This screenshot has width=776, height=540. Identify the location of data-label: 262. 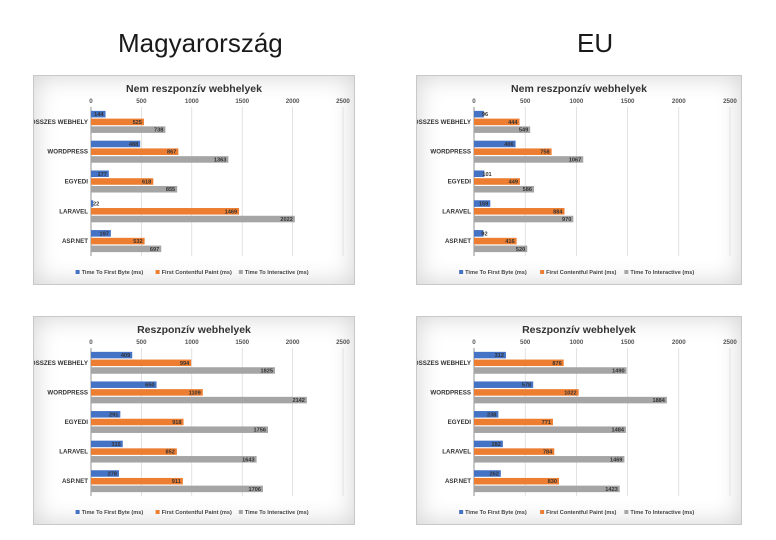
(493, 475).